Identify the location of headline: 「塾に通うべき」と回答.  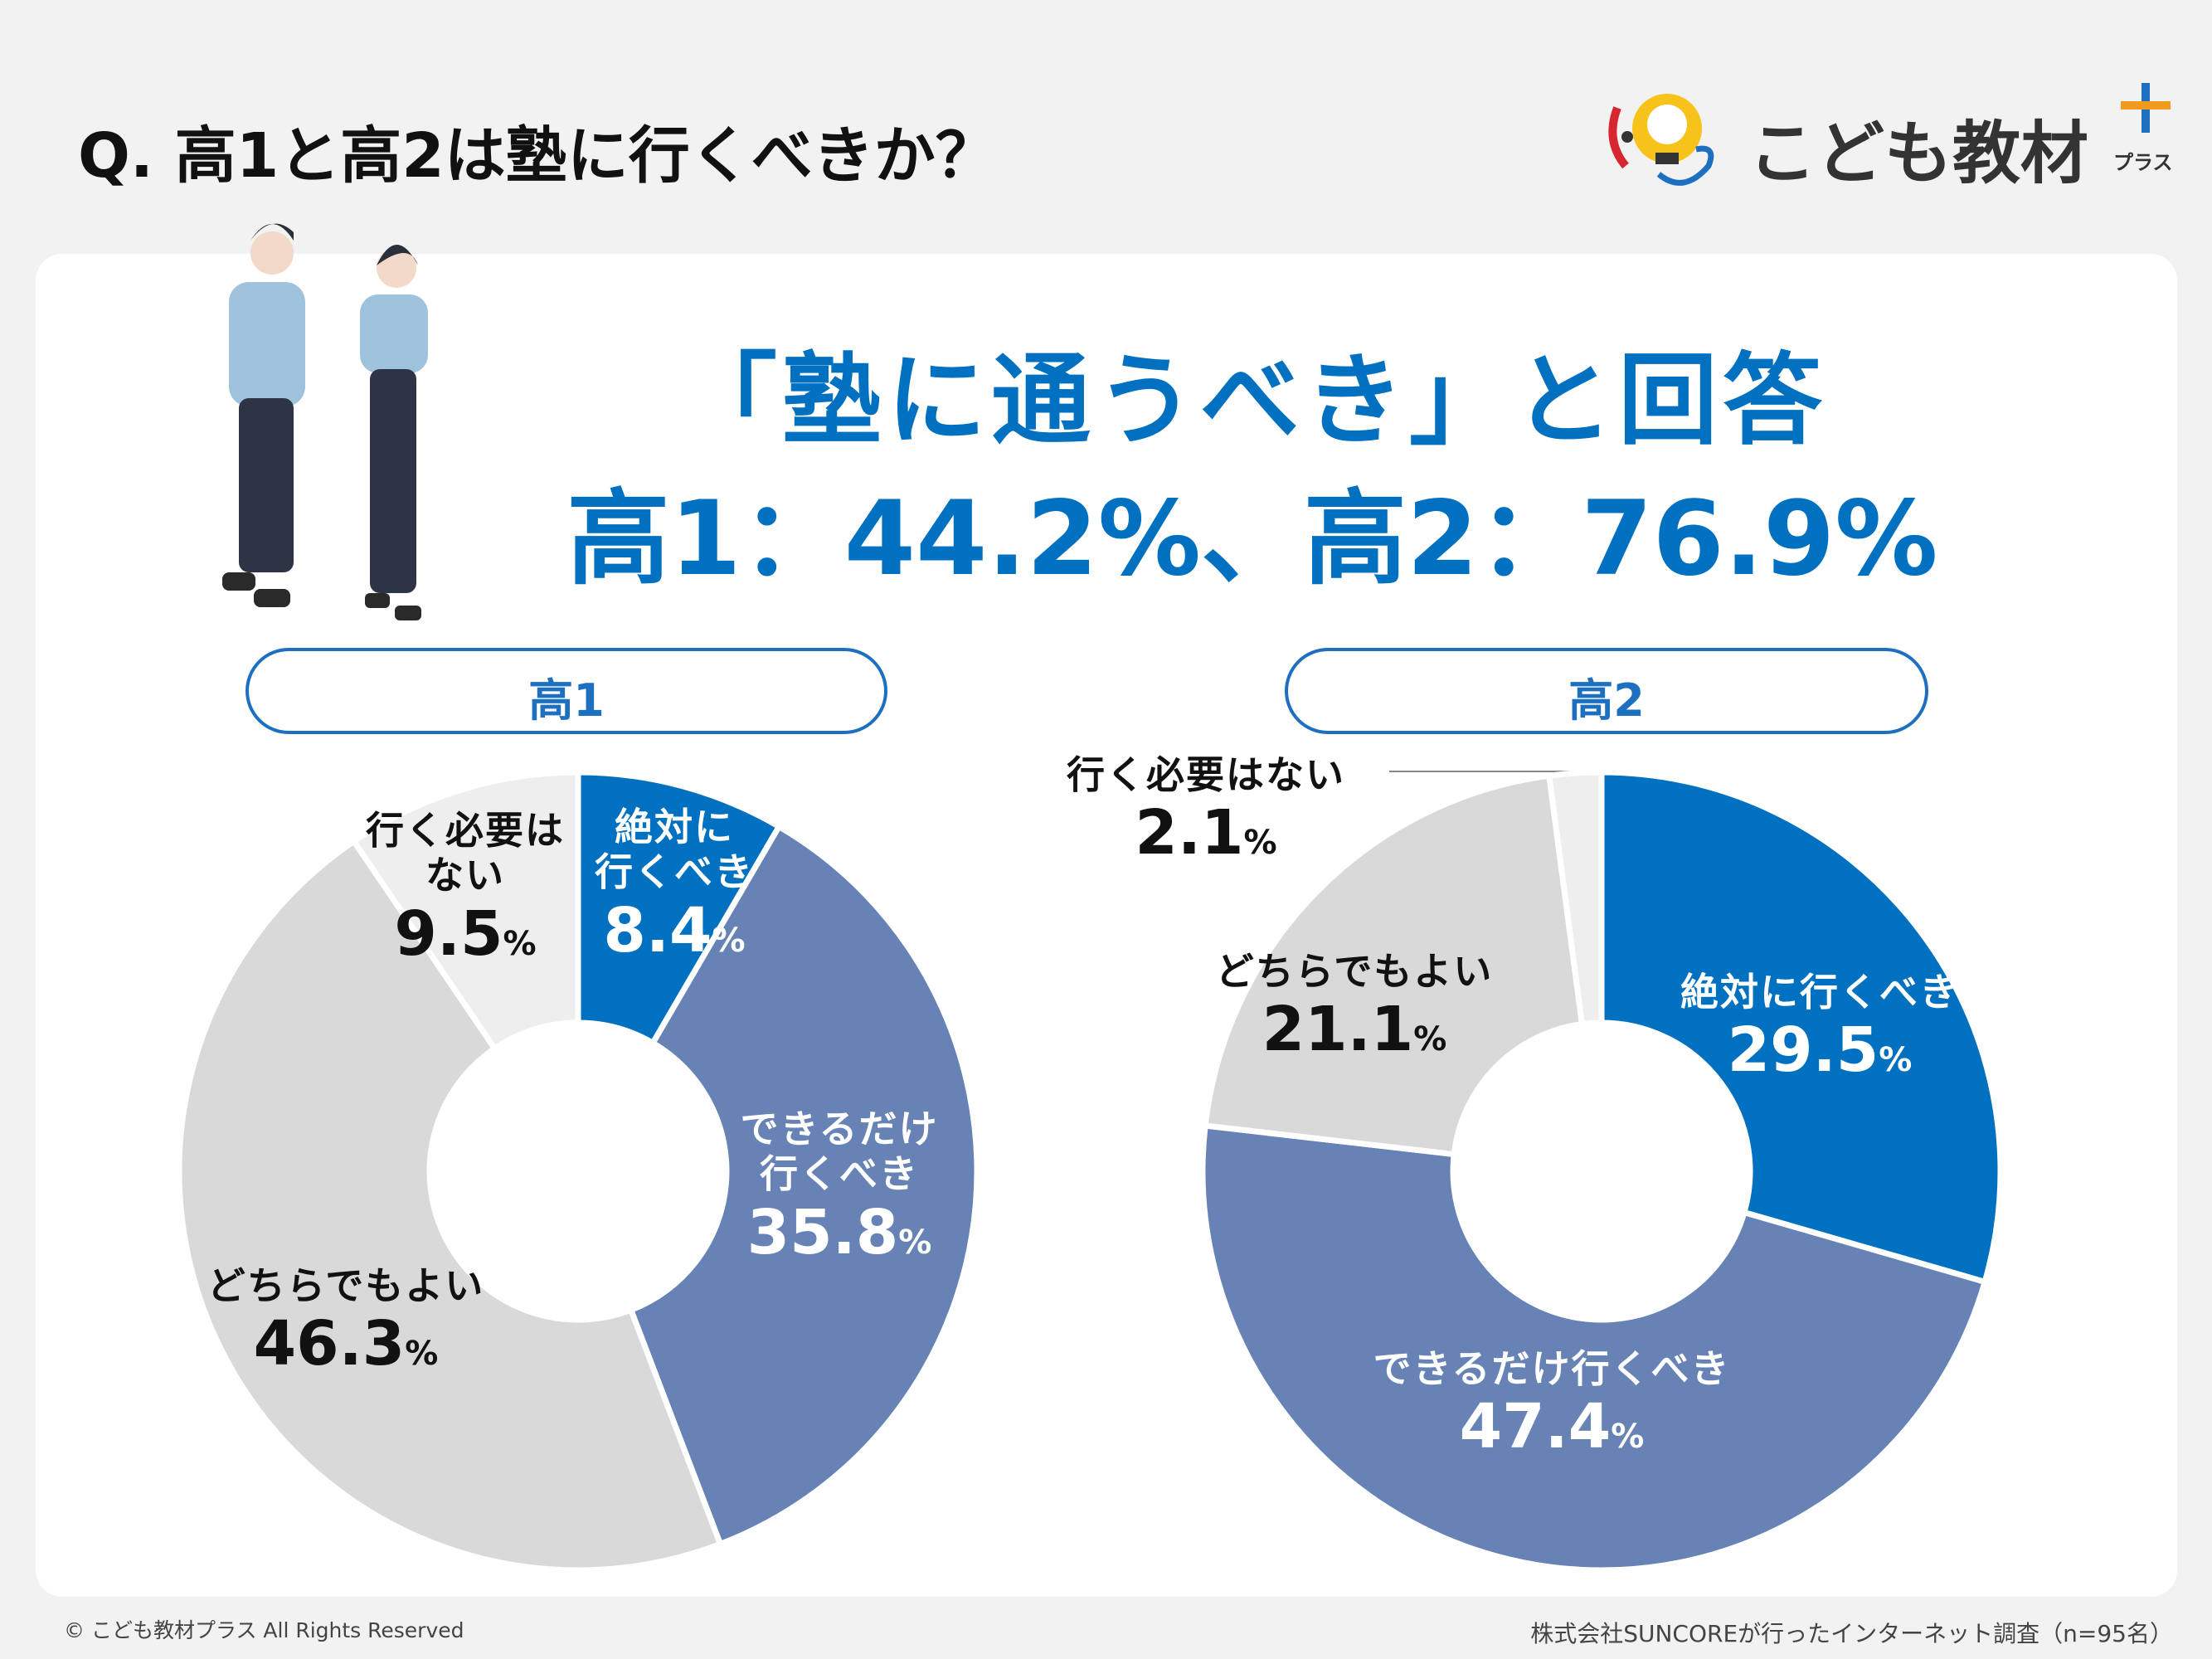
(1252, 401).